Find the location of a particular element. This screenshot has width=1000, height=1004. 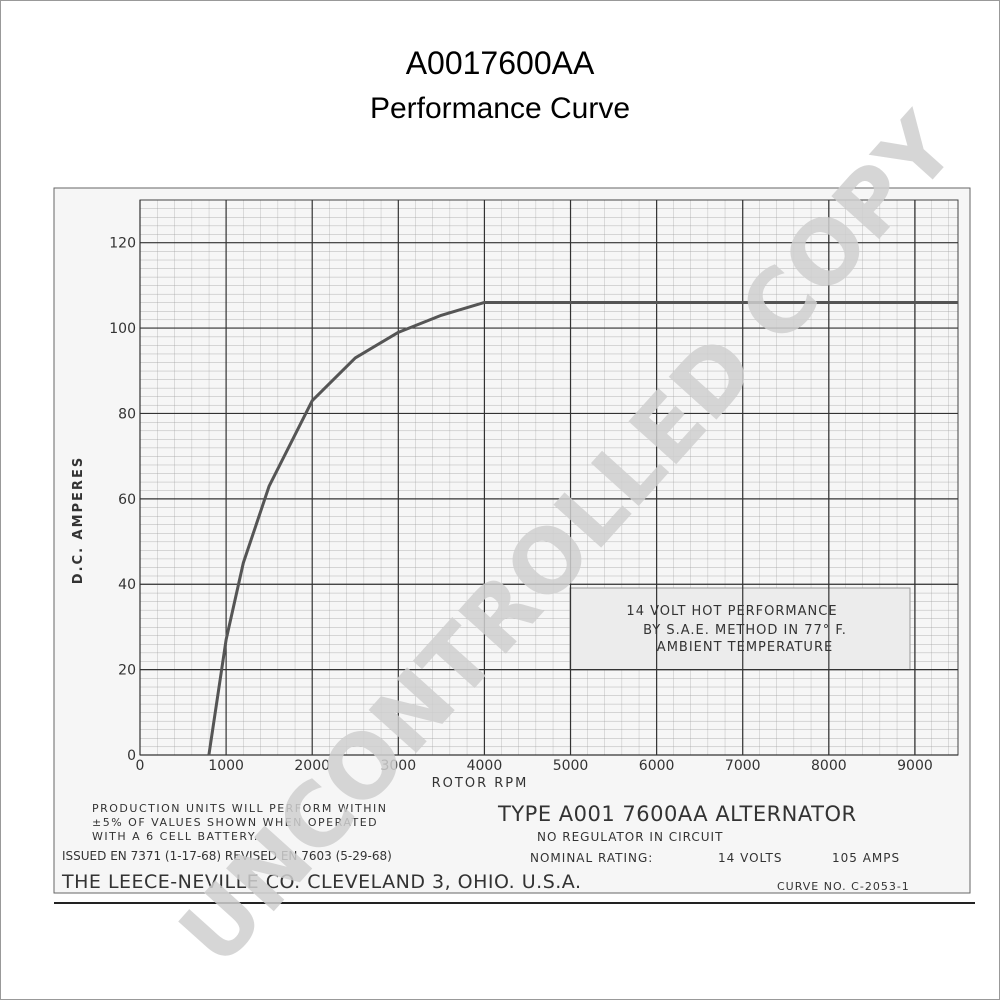

amps: 105 AMPS is located at coordinates (866, 858).